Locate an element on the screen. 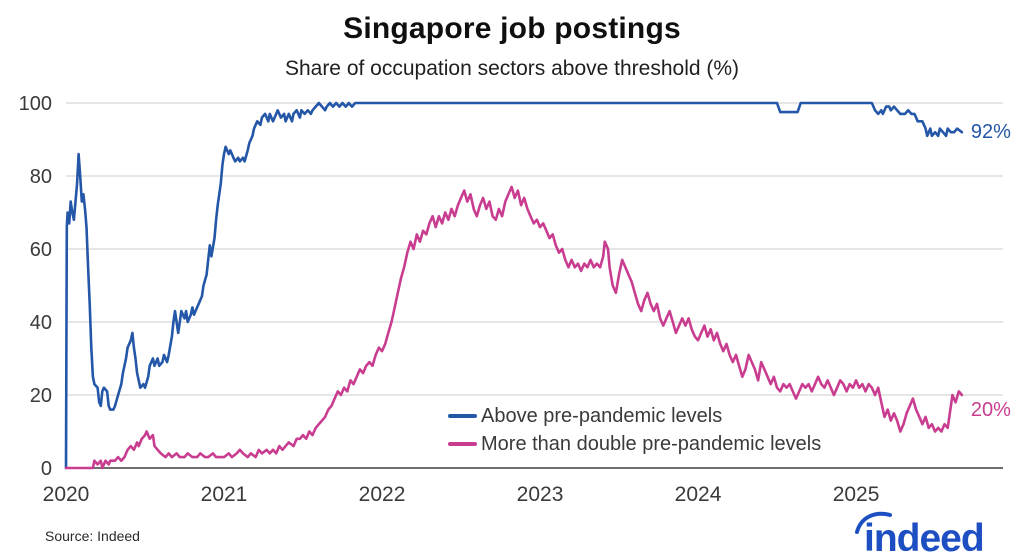  indeed-logo-graphic: indeed is located at coordinates (920, 535).